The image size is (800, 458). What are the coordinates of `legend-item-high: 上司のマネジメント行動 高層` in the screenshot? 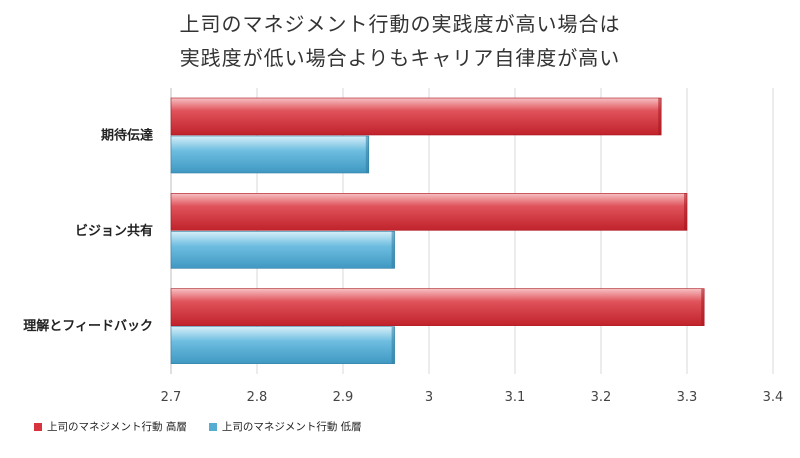 It's located at (110, 426).